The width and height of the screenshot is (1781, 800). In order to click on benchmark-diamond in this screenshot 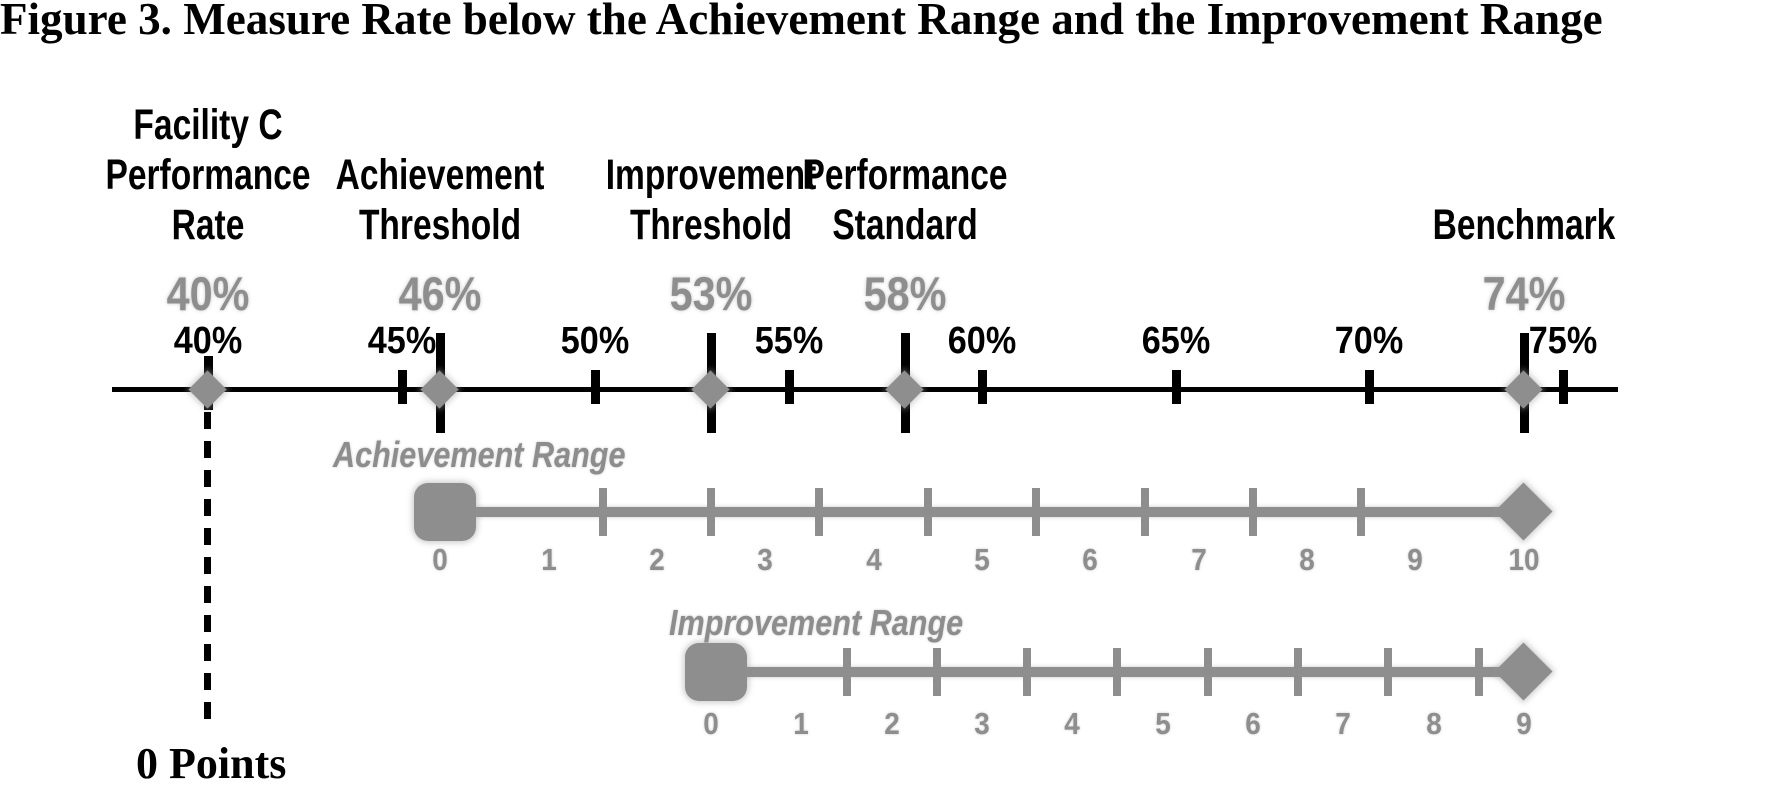, I will do `click(1523, 389)`.